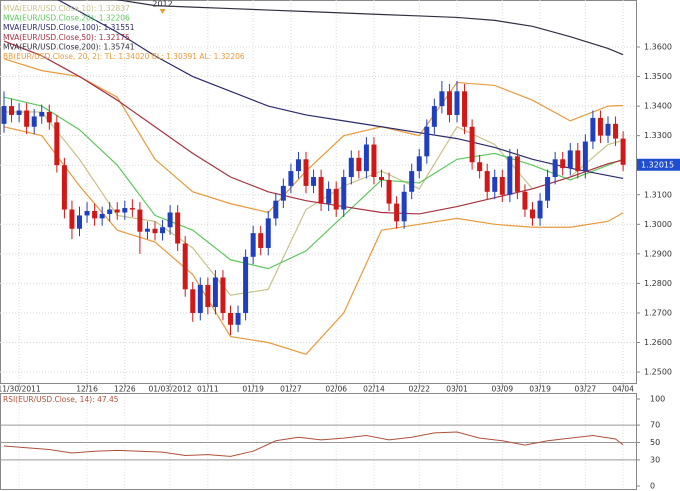  What do you see at coordinates (658, 106) in the screenshot?
I see `y-tick-label: 1.3400` at bounding box center [658, 106].